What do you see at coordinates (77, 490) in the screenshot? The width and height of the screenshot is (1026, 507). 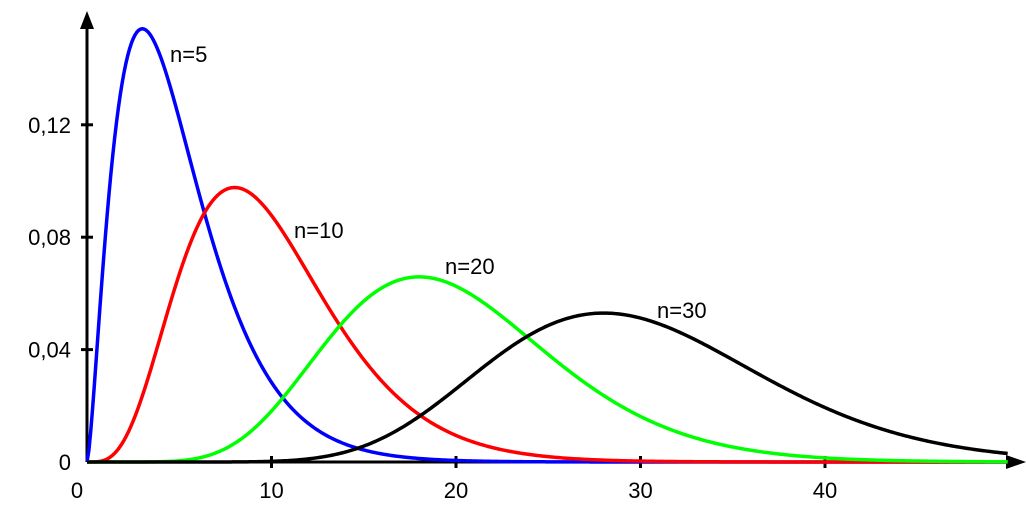 I see `x-tick-label: 0` at bounding box center [77, 490].